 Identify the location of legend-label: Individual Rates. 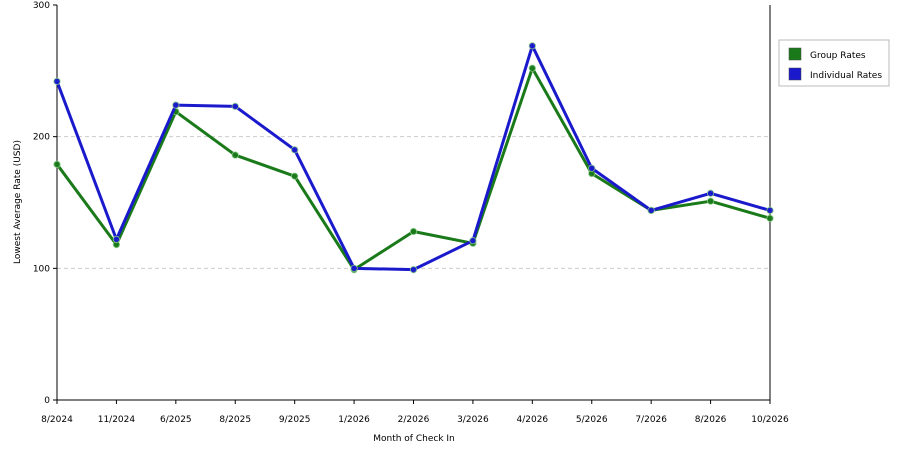
(846, 76).